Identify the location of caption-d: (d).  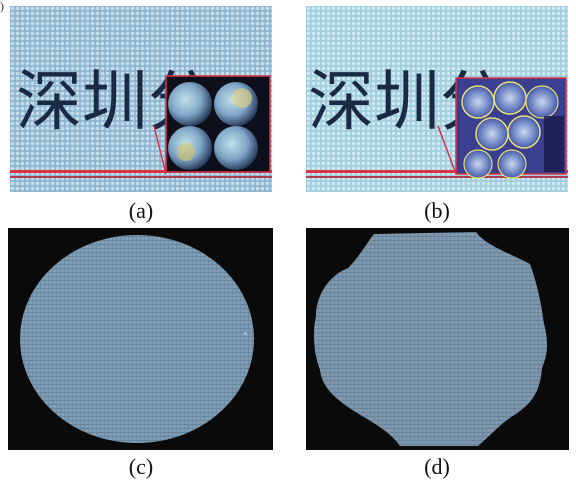
(437, 466).